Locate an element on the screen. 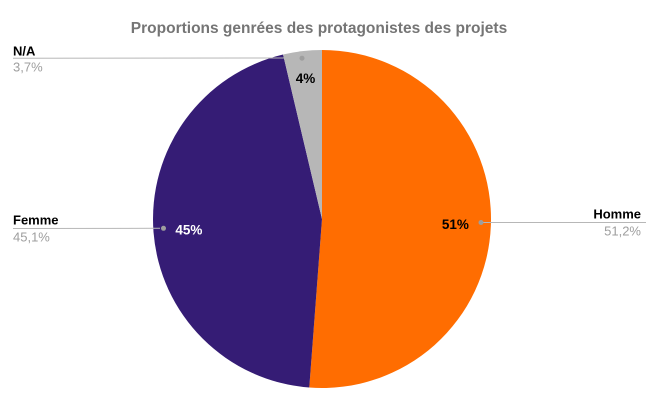 The width and height of the screenshot is (648, 402). callout-homme-value: 51,2% is located at coordinates (622, 231).